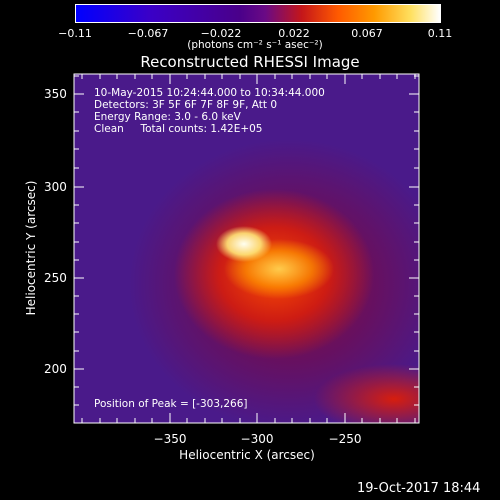 The image size is (500, 500). What do you see at coordinates (186, 105) in the screenshot?
I see `info-line-detectors: Detectors: 3F 5F 6F 7F 8F 9F, Att 0` at bounding box center [186, 105].